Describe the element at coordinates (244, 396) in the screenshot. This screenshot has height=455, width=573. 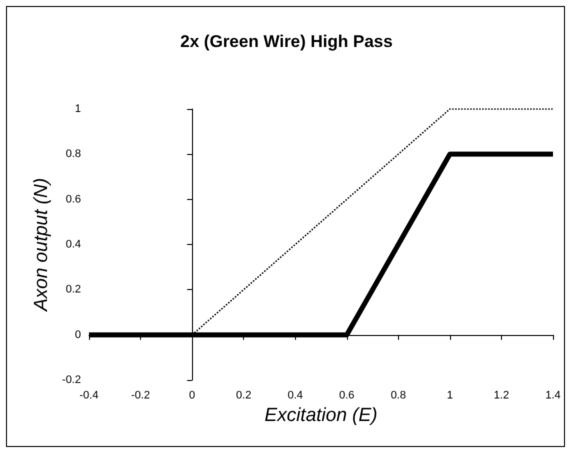
I see `x-tick-label: 0.2` at that location.